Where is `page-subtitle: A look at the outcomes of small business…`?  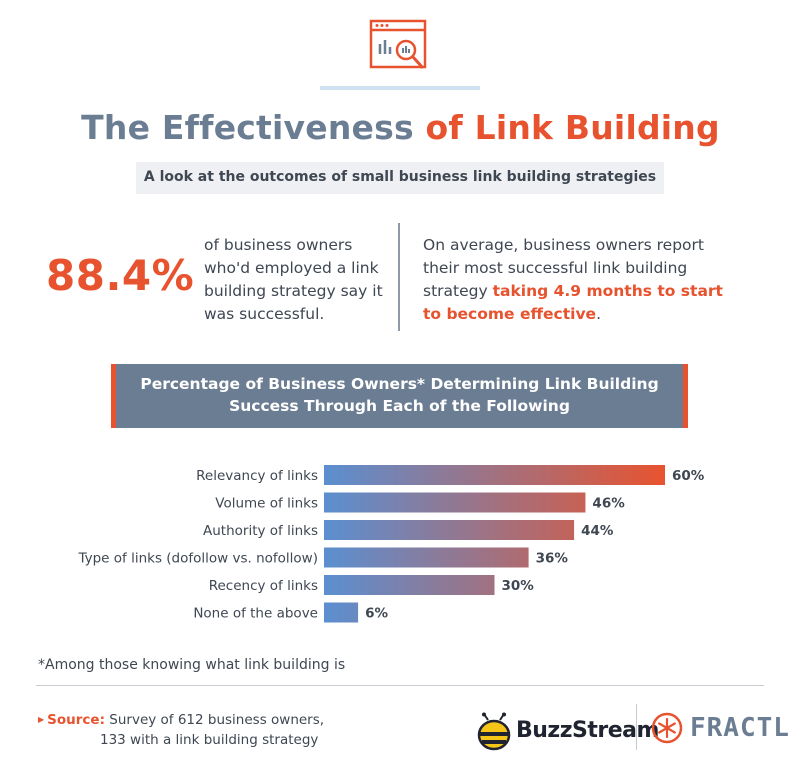
page-subtitle: A look at the outcomes of small business… is located at coordinates (400, 177).